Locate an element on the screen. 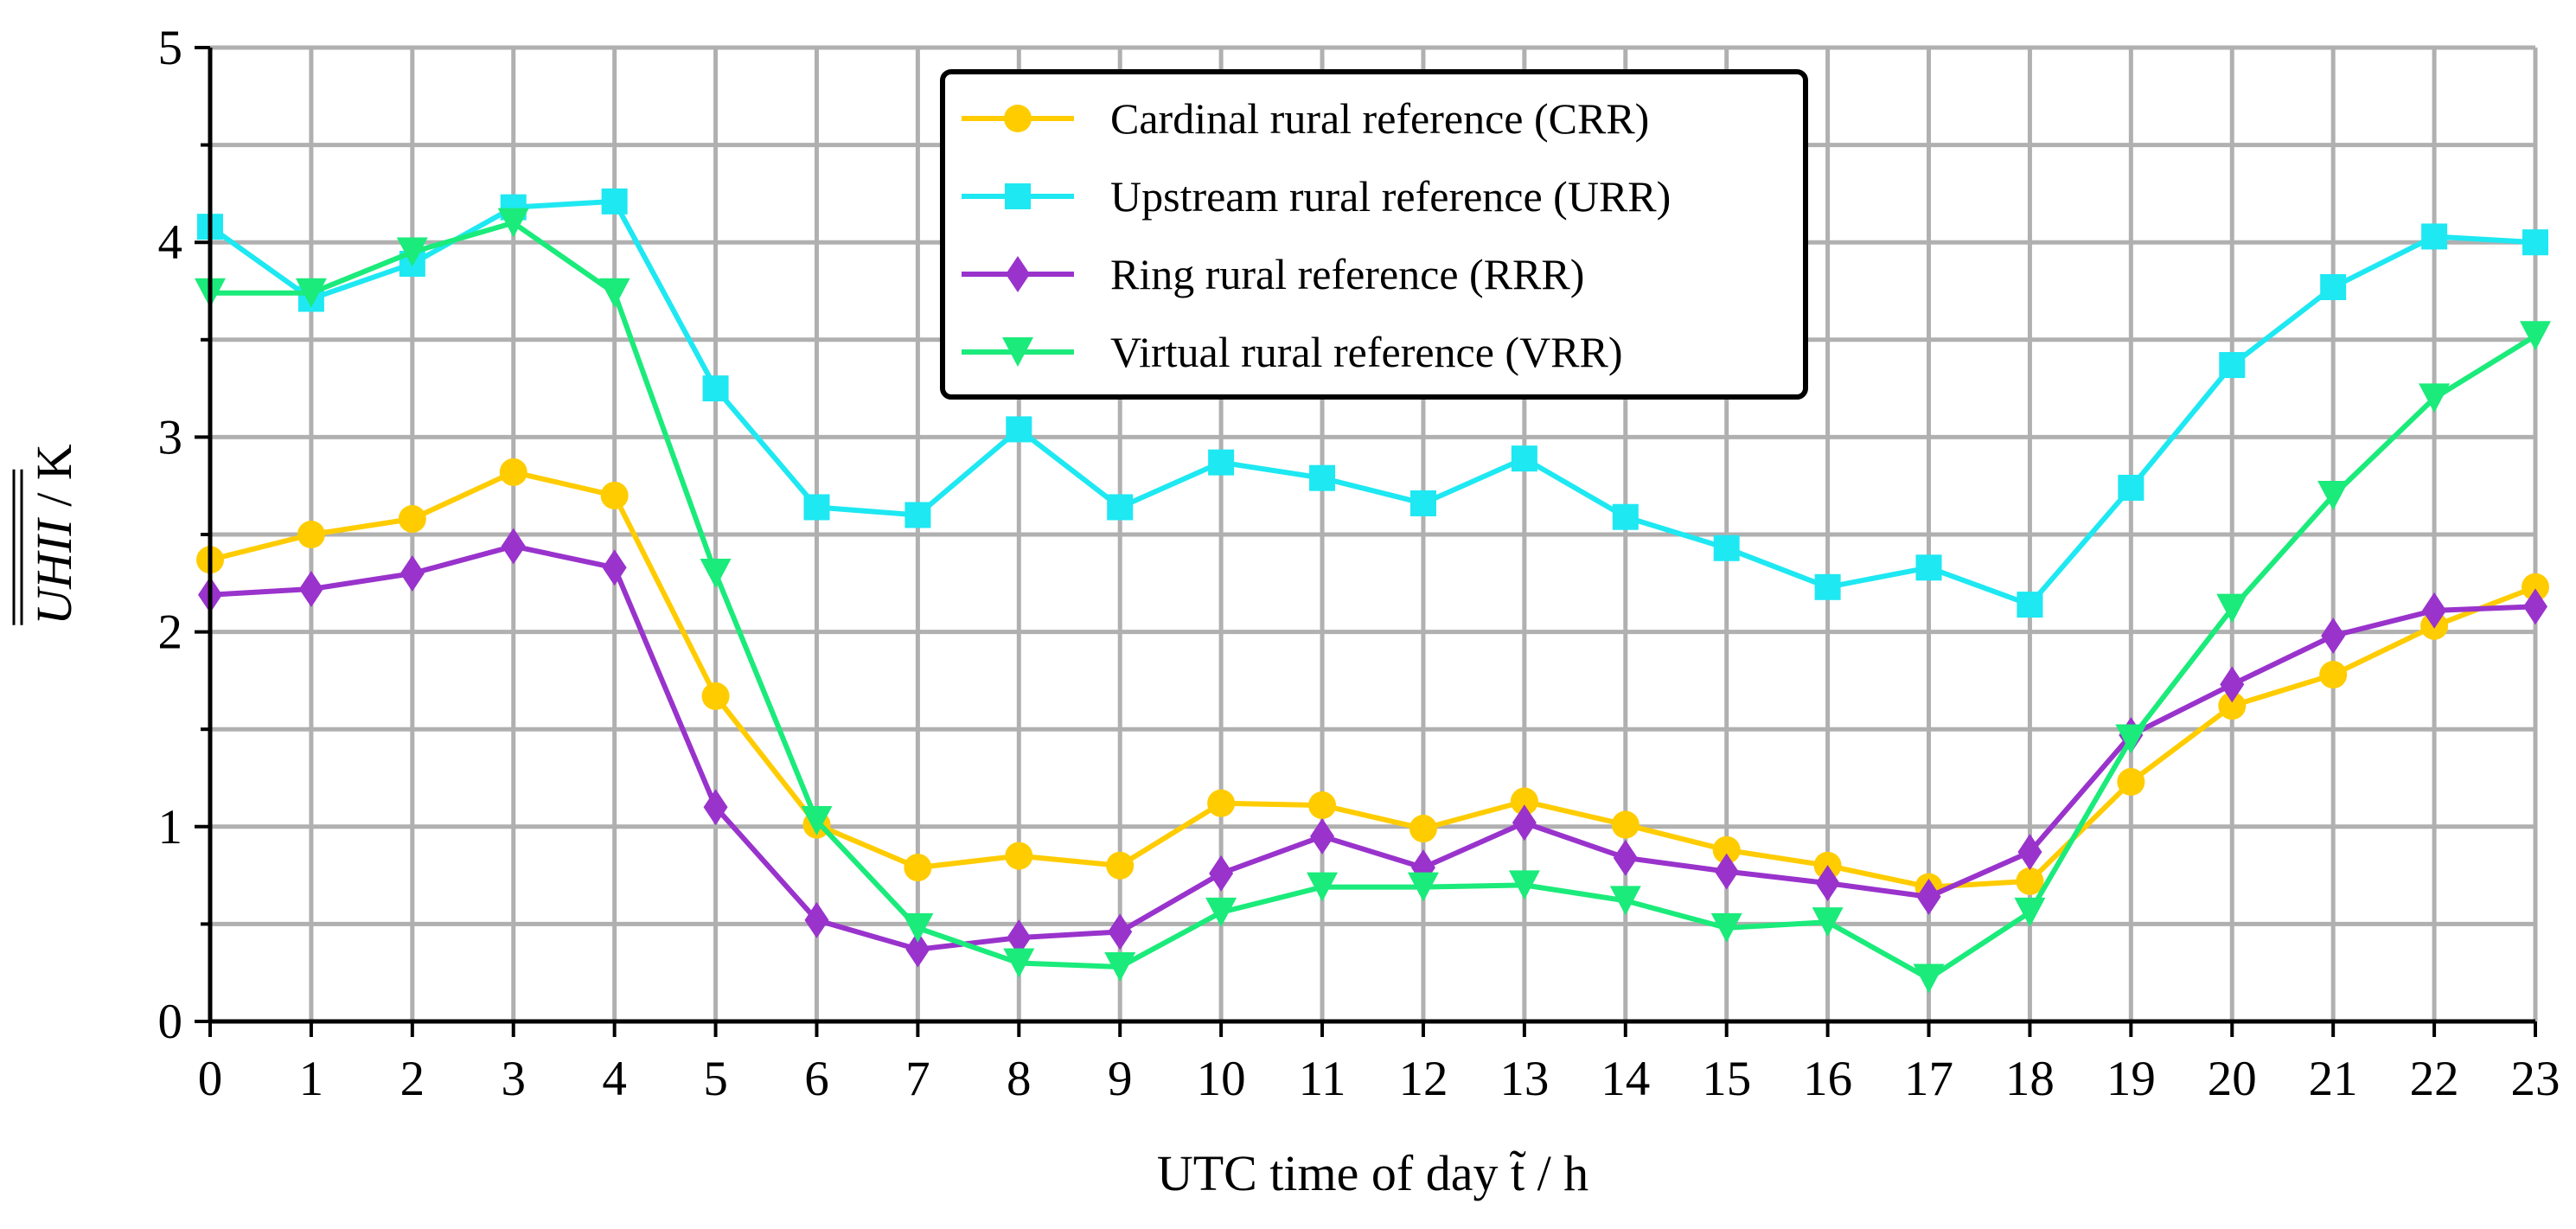 The image size is (2576, 1229). x-tick-label: 5 is located at coordinates (716, 1079).